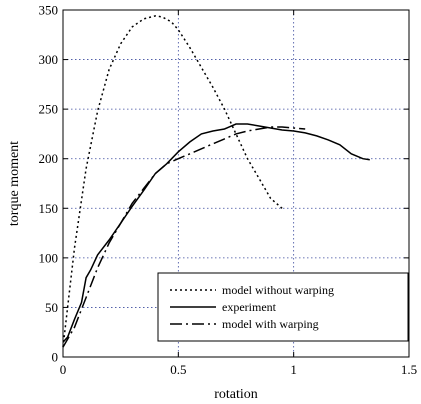 The width and height of the screenshot is (421, 404). I want to click on x-tick-label: 0.5, so click(178, 369).